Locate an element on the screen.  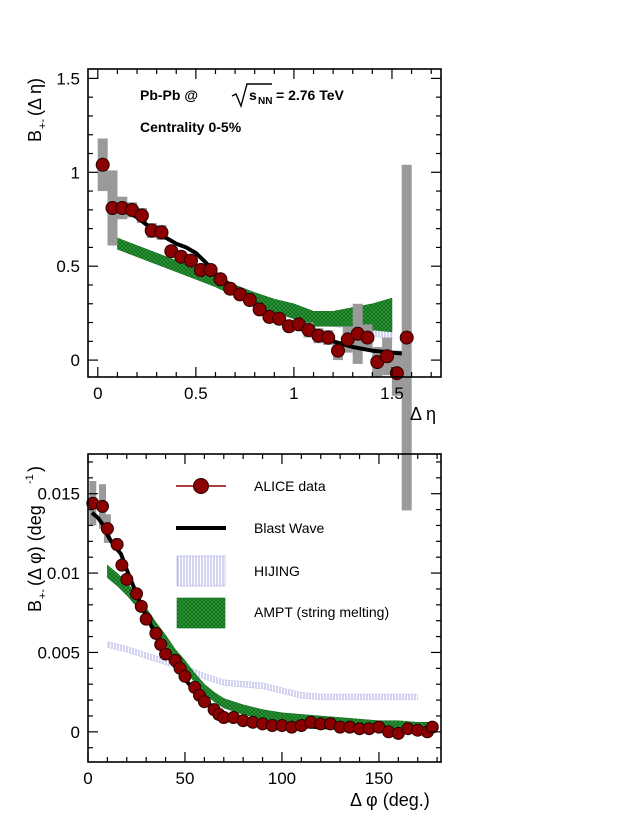
top-x-tick-label: 1.5 is located at coordinates (392, 393).